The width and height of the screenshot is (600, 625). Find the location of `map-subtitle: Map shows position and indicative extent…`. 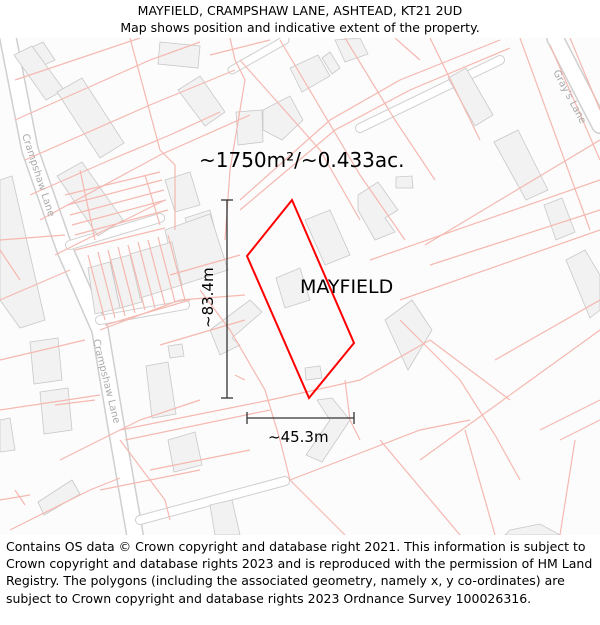

map-subtitle: Map shows position and indicative extent… is located at coordinates (300, 27).